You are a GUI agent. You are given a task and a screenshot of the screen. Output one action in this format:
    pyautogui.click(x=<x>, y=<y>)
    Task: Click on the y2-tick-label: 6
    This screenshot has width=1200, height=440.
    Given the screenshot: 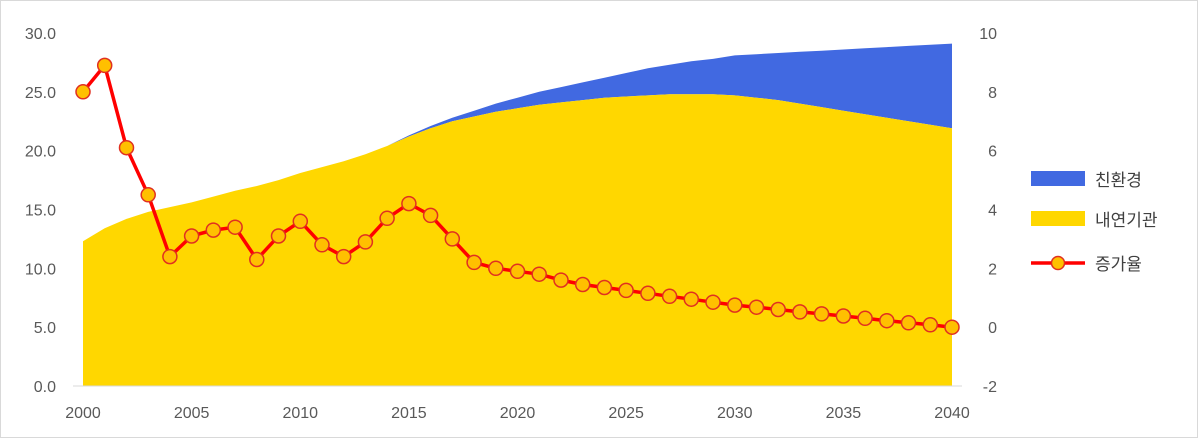 What is the action you would take?
    pyautogui.click(x=992, y=152)
    